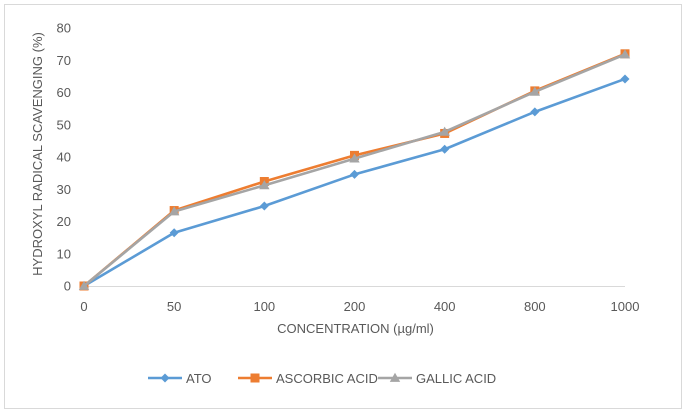 This screenshot has height=416, width=689. Describe the element at coordinates (37, 154) in the screenshot. I see `y-axis-title: HYDROXYL RADICAL SCAVENGING (%)` at that location.